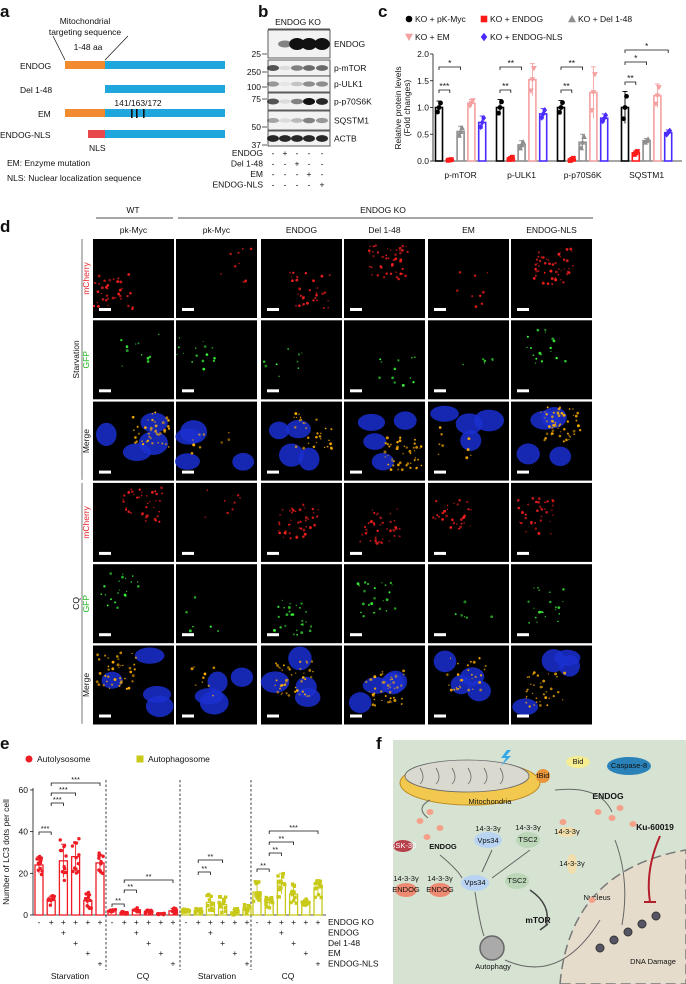  I want to click on blot-band, so click(297, 84).